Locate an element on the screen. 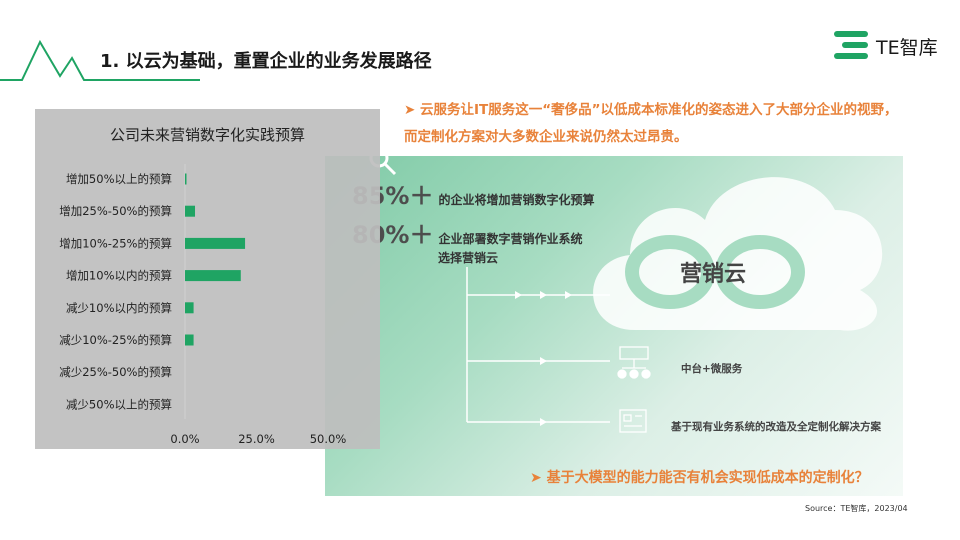  org-chart-icon is located at coordinates (634, 362).